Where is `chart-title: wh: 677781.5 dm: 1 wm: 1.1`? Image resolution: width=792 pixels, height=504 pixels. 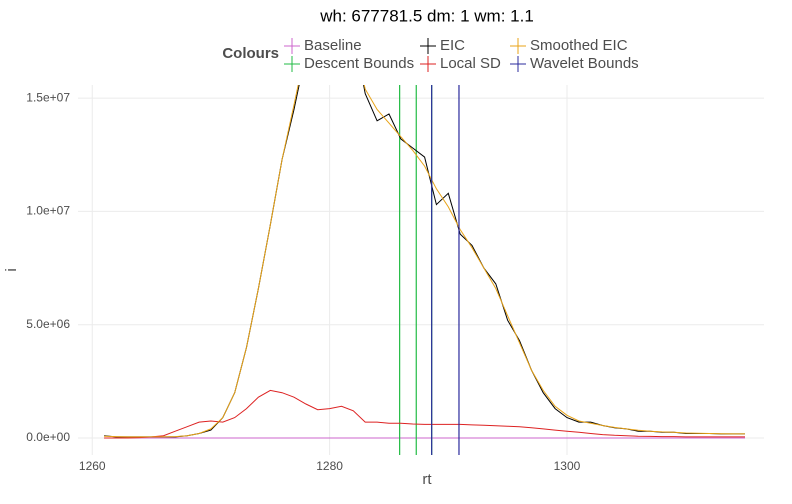 chart-title: wh: 677781.5 dm: 1 wm: 1.1 is located at coordinates (426, 15).